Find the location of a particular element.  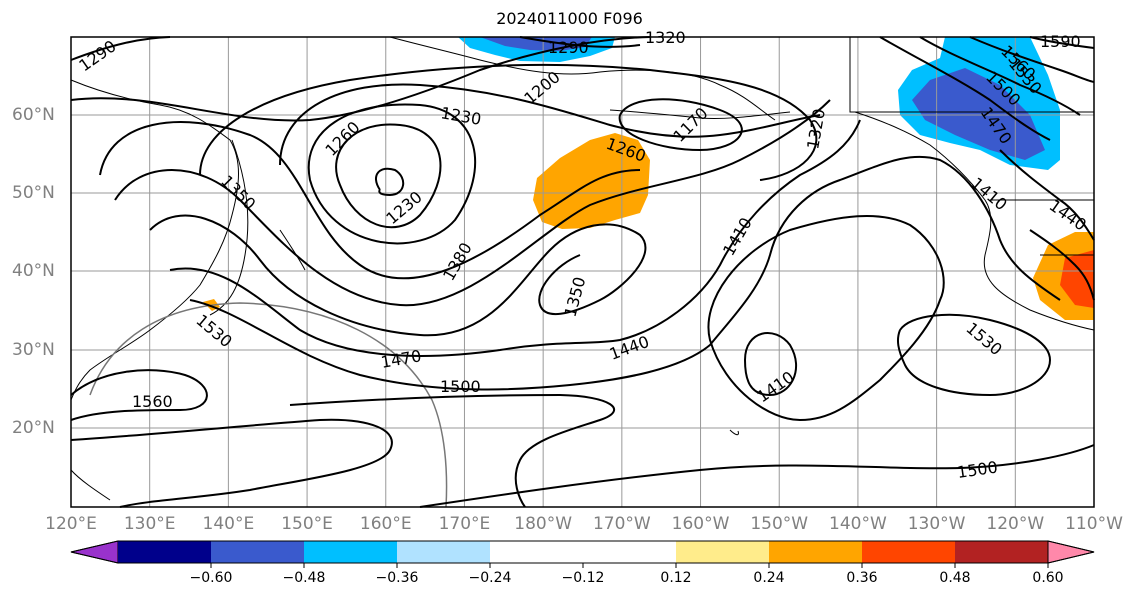

longitude-tick-label: 130°W is located at coordinates (936, 524).